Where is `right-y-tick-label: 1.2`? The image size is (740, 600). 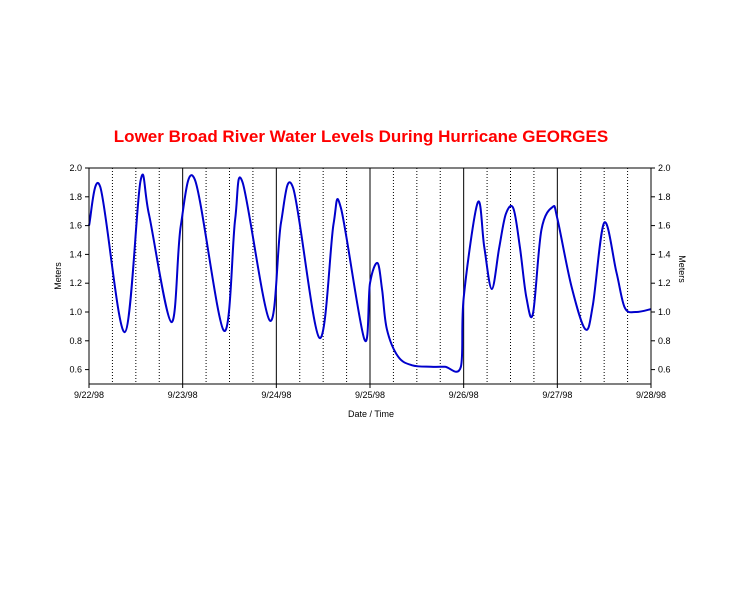 right-y-tick-label: 1.2 is located at coordinates (664, 283).